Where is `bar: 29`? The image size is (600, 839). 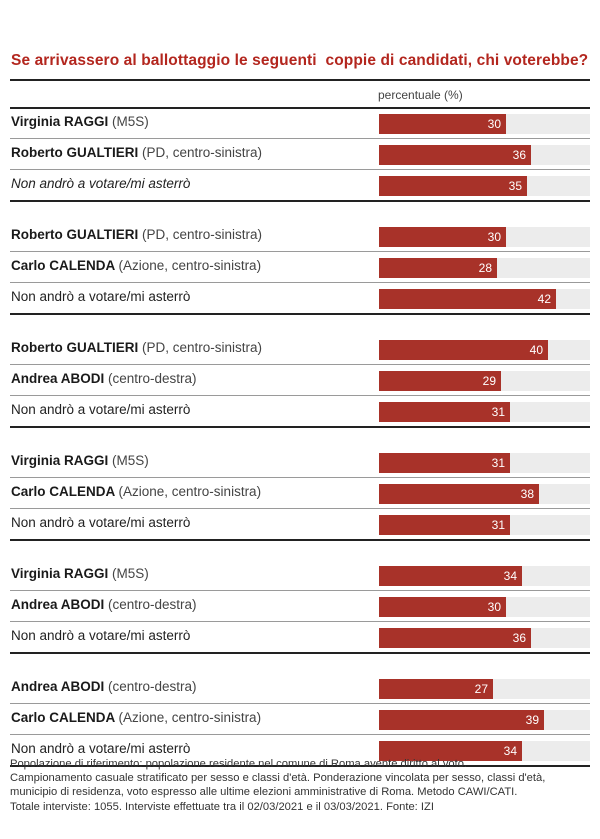
bar: 29 is located at coordinates (440, 381).